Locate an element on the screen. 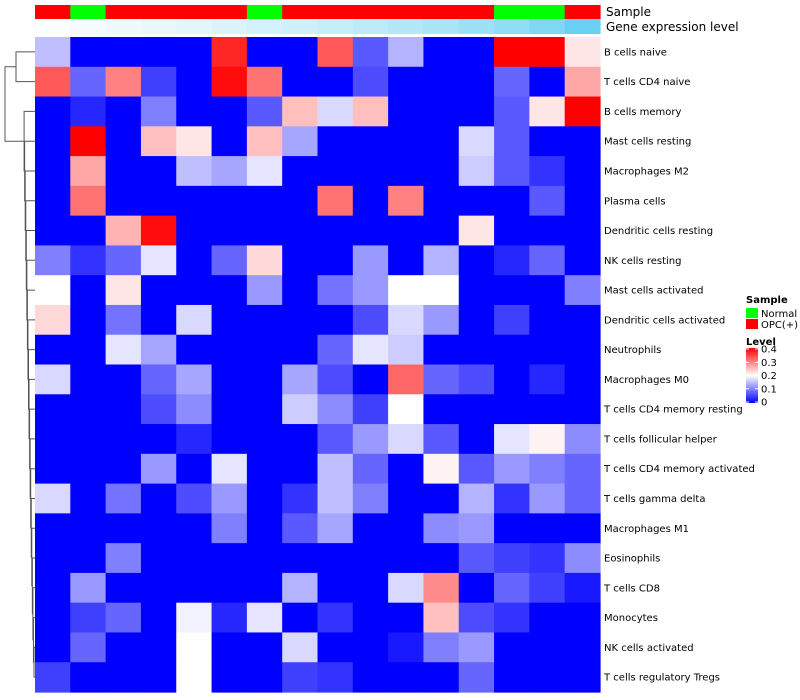 This screenshot has height=700, width=800. row-label: T cells gamma delta is located at coordinates (654, 499).